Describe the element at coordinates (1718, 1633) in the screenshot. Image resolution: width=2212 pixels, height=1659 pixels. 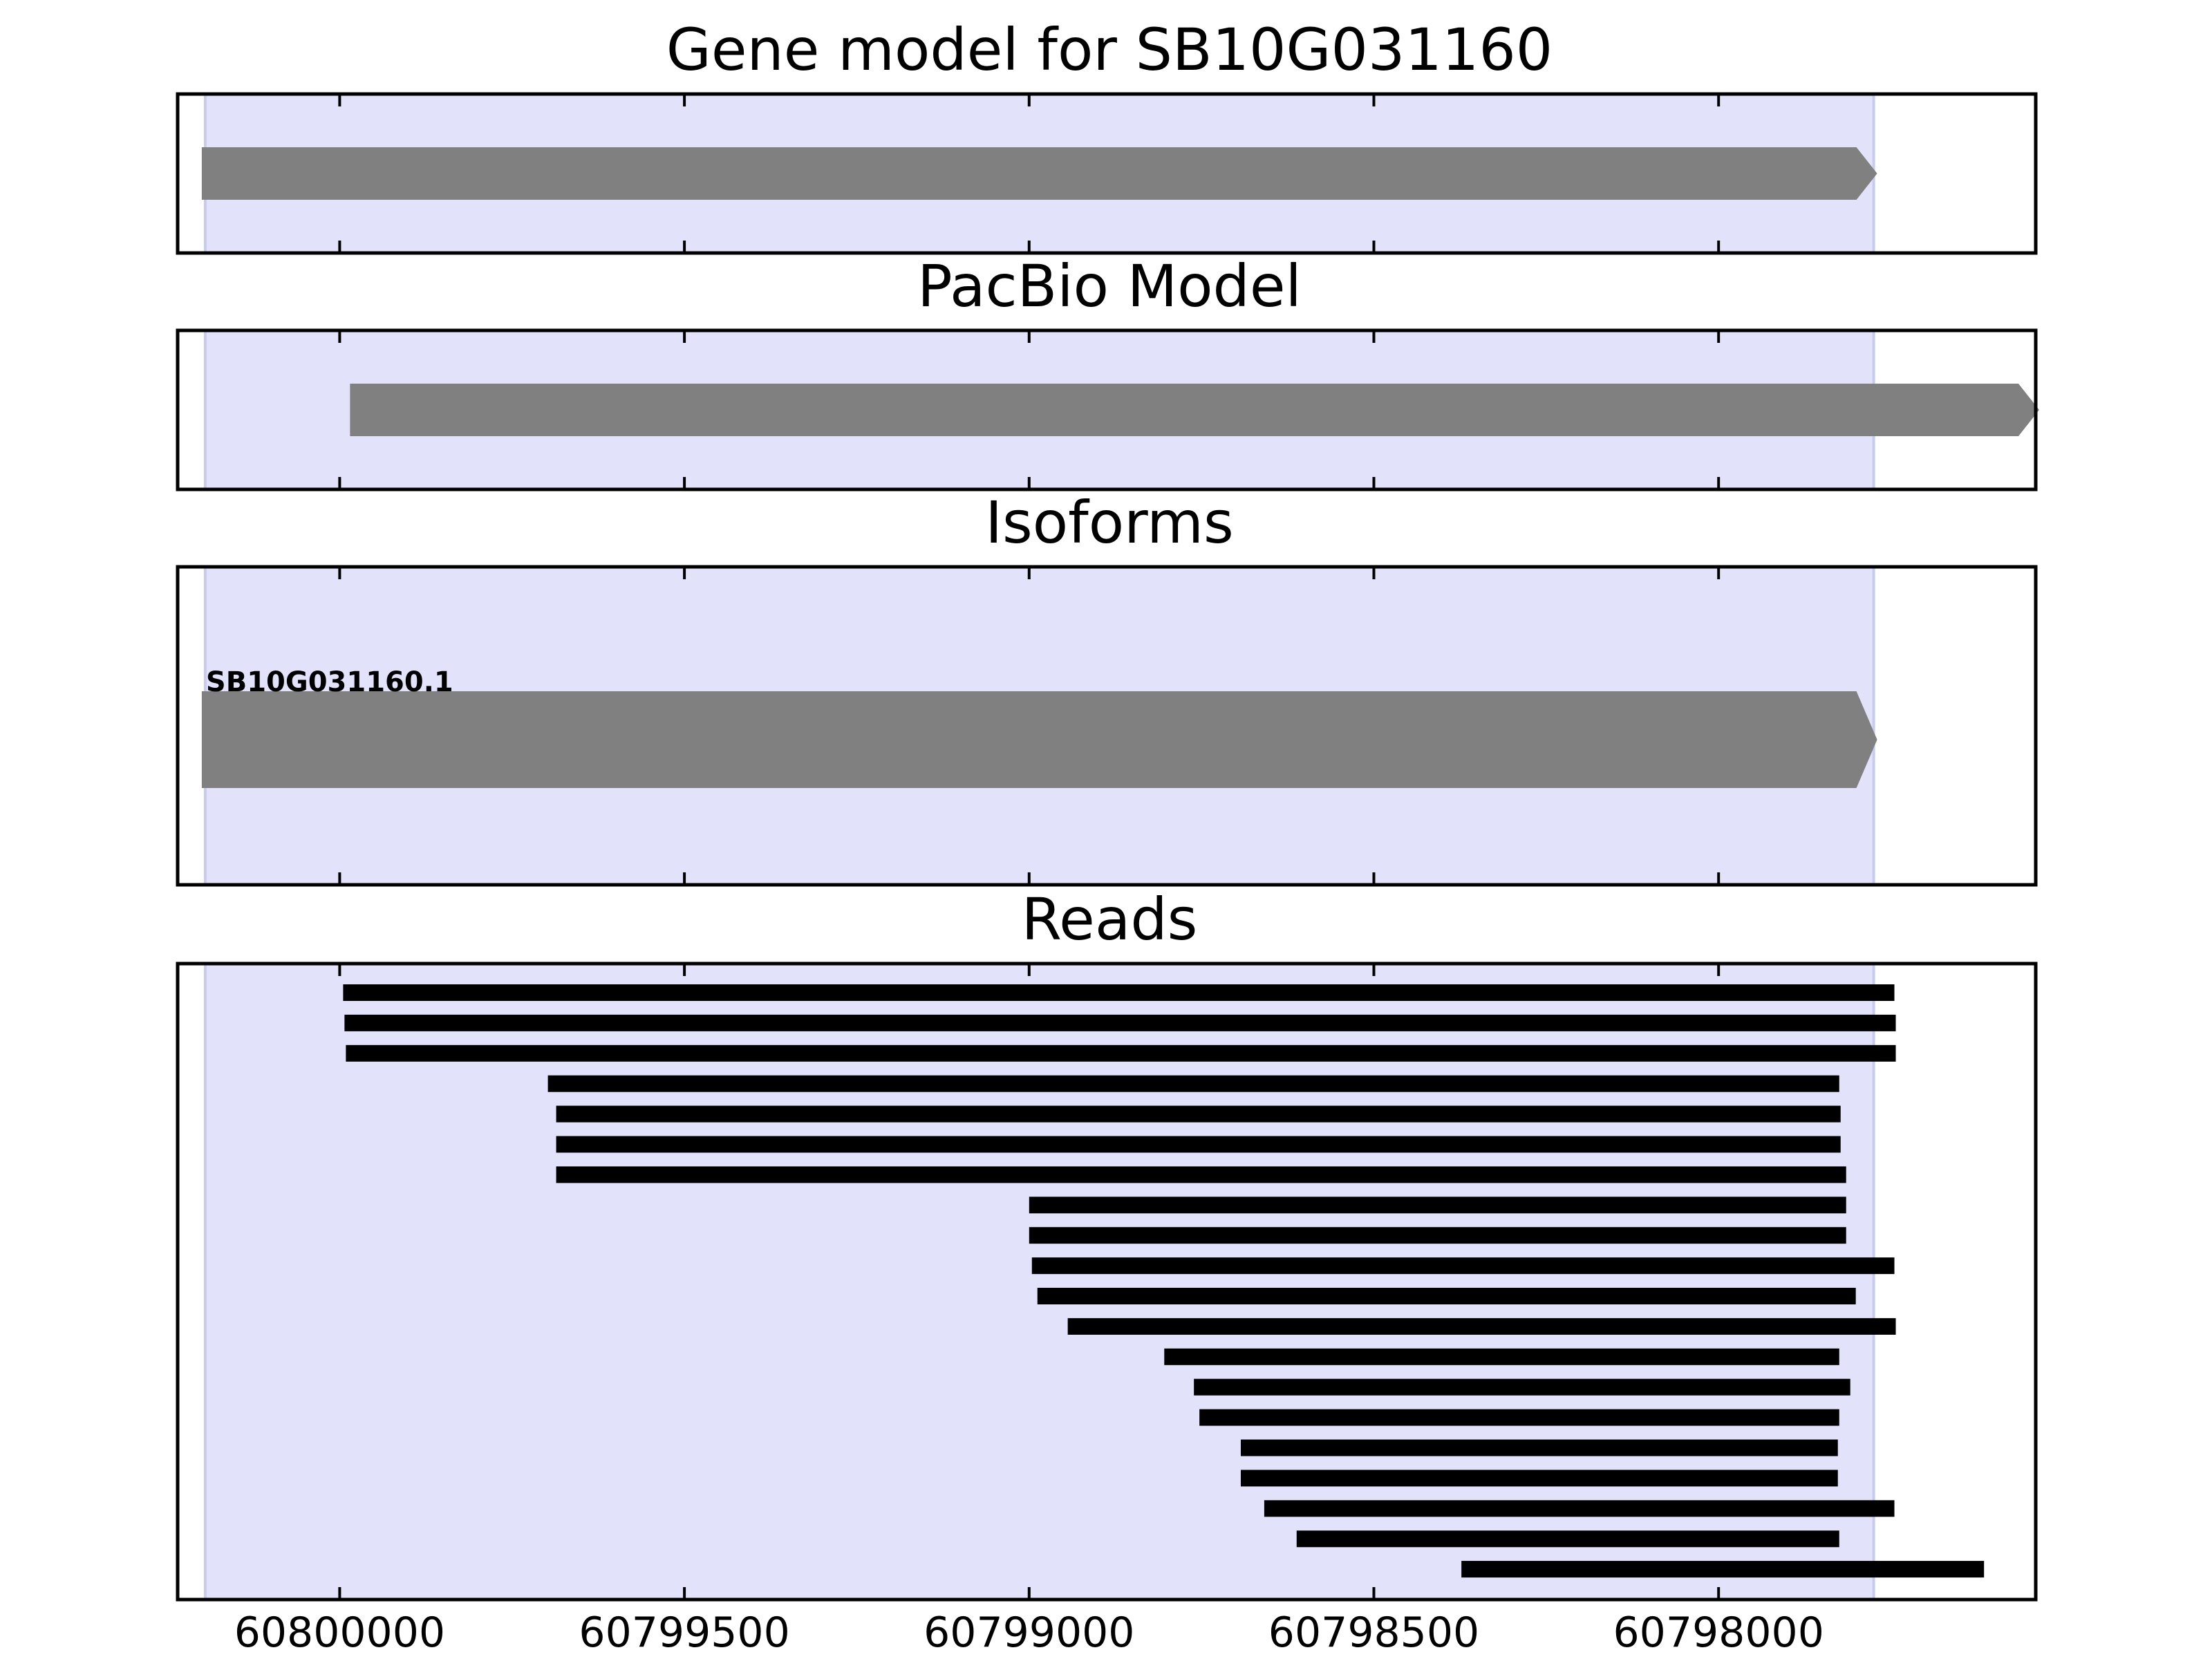
I see `x-tick-label: 60798000` at that location.